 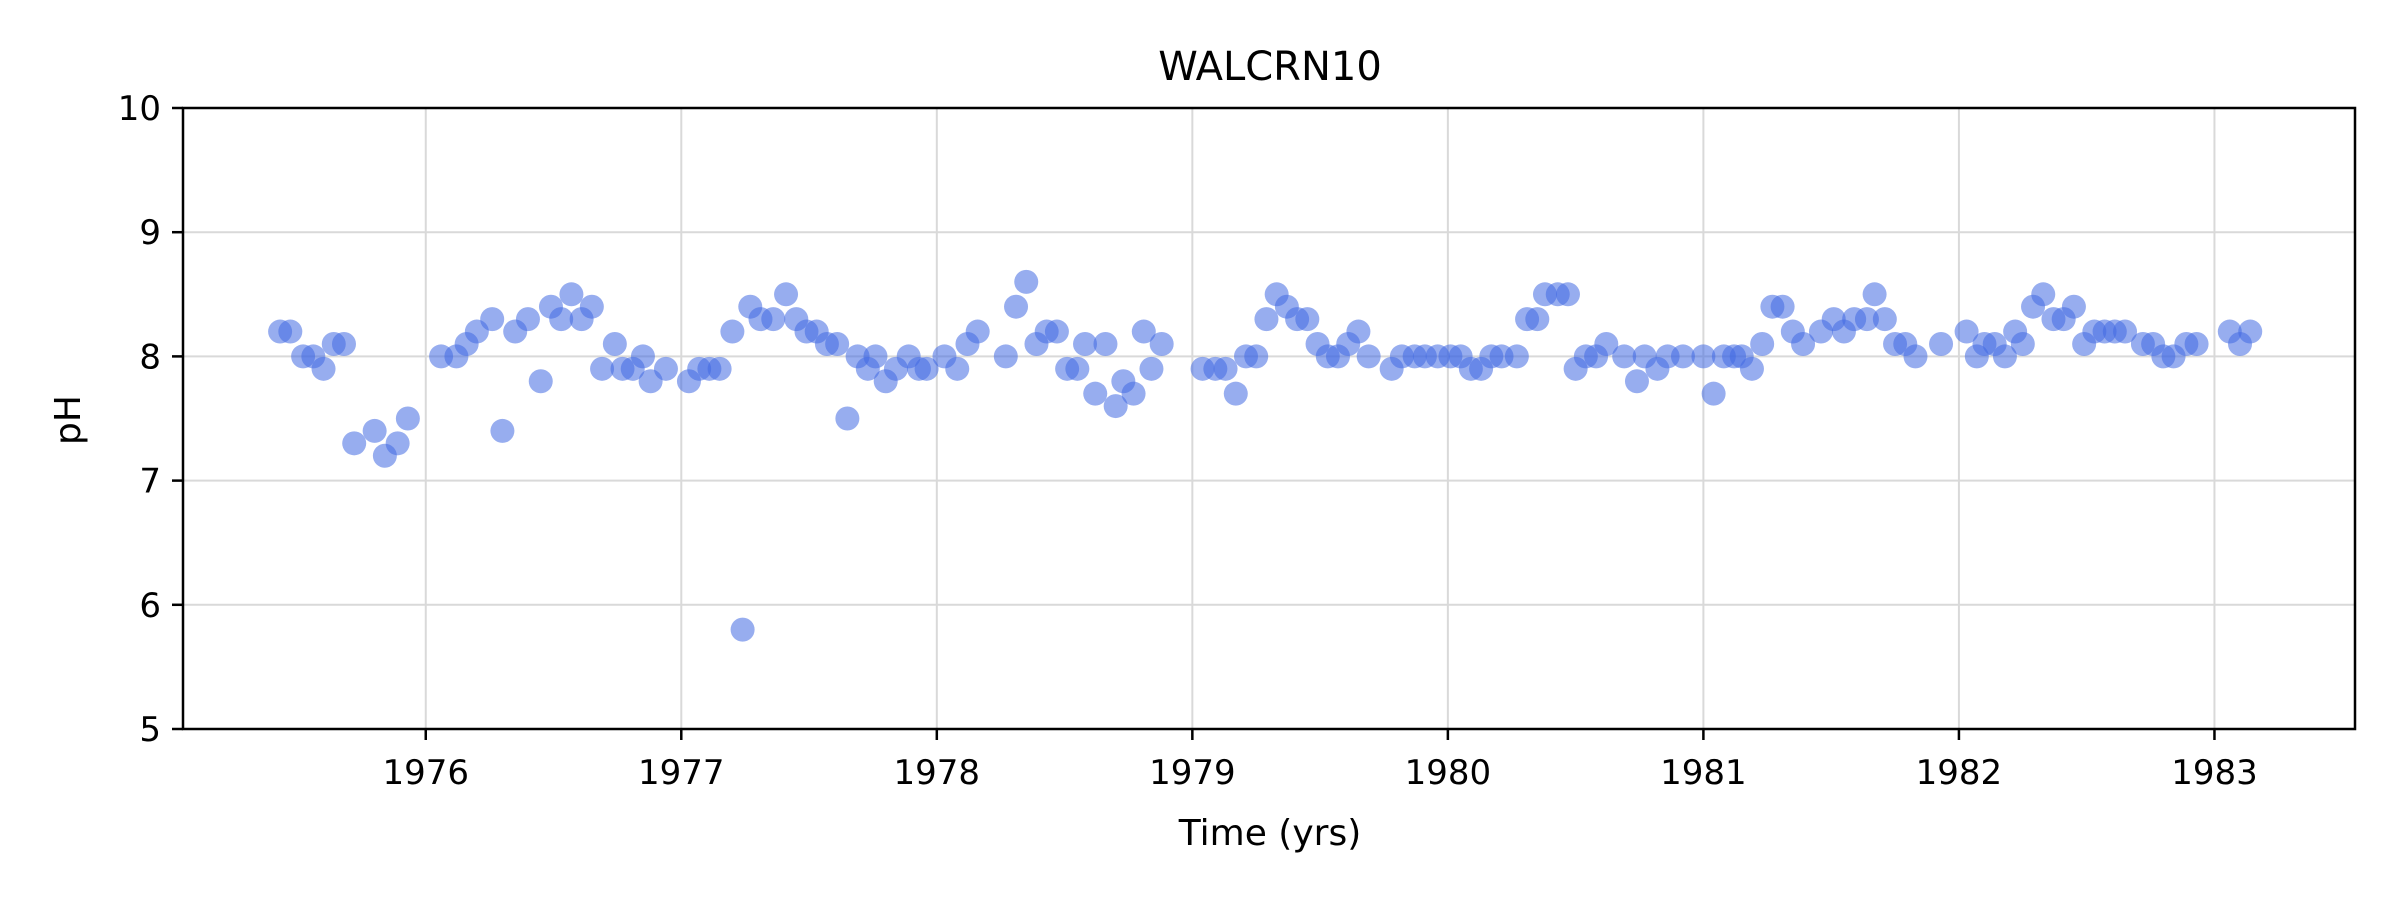 I want to click on chart-title: WALCRN10, so click(x=1270, y=67).